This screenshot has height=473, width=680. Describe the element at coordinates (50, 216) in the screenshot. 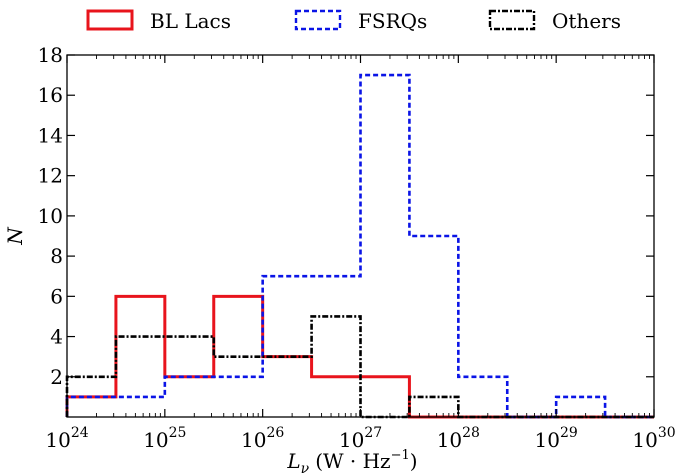

I see `y-tick-label: 10` at that location.